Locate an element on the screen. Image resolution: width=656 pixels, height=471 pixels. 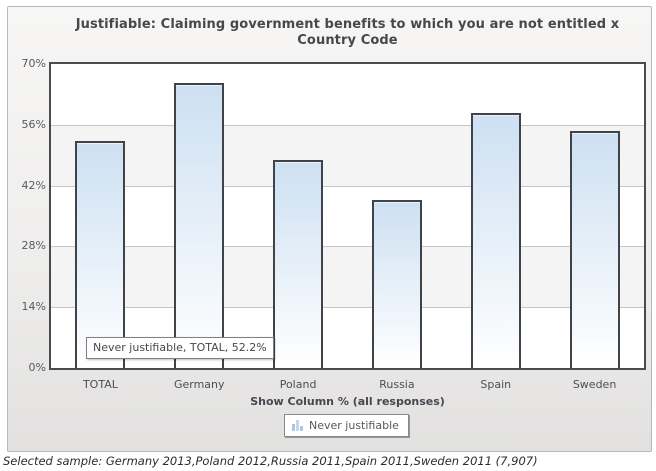
y-tick-label: 56% is located at coordinates (33, 124).